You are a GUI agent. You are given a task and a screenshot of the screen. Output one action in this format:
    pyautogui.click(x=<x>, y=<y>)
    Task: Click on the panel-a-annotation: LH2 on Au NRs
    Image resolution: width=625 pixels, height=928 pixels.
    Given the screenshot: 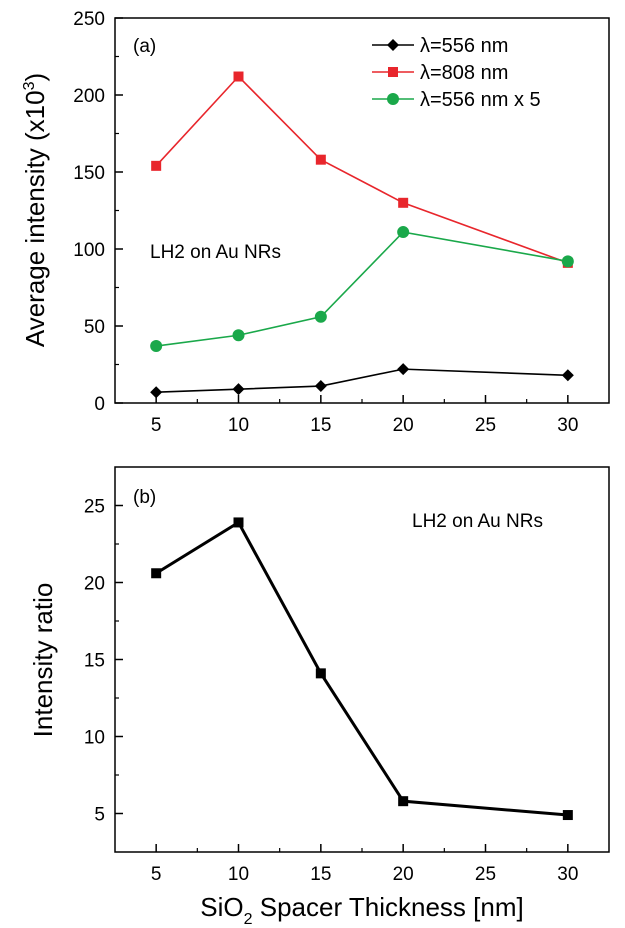 What is the action you would take?
    pyautogui.click(x=215, y=252)
    